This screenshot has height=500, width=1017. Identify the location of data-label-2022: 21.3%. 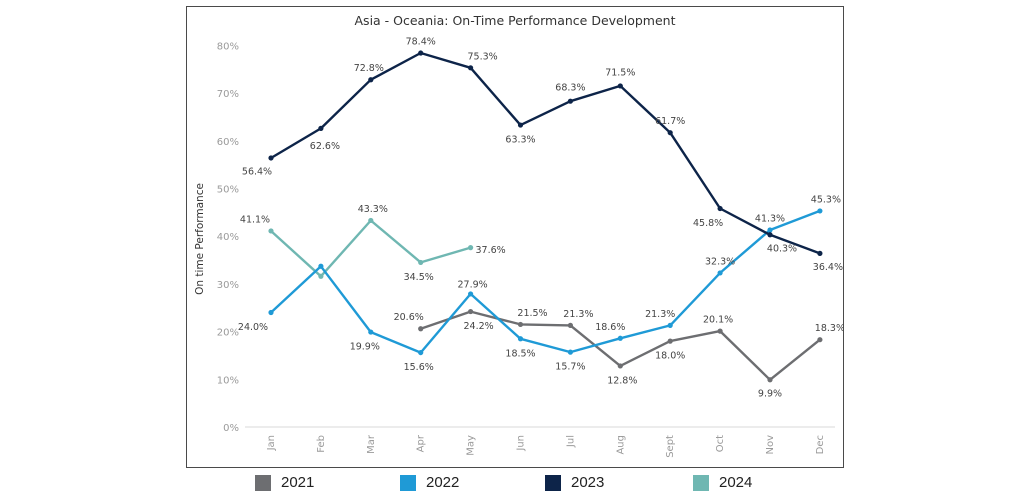
(660, 314).